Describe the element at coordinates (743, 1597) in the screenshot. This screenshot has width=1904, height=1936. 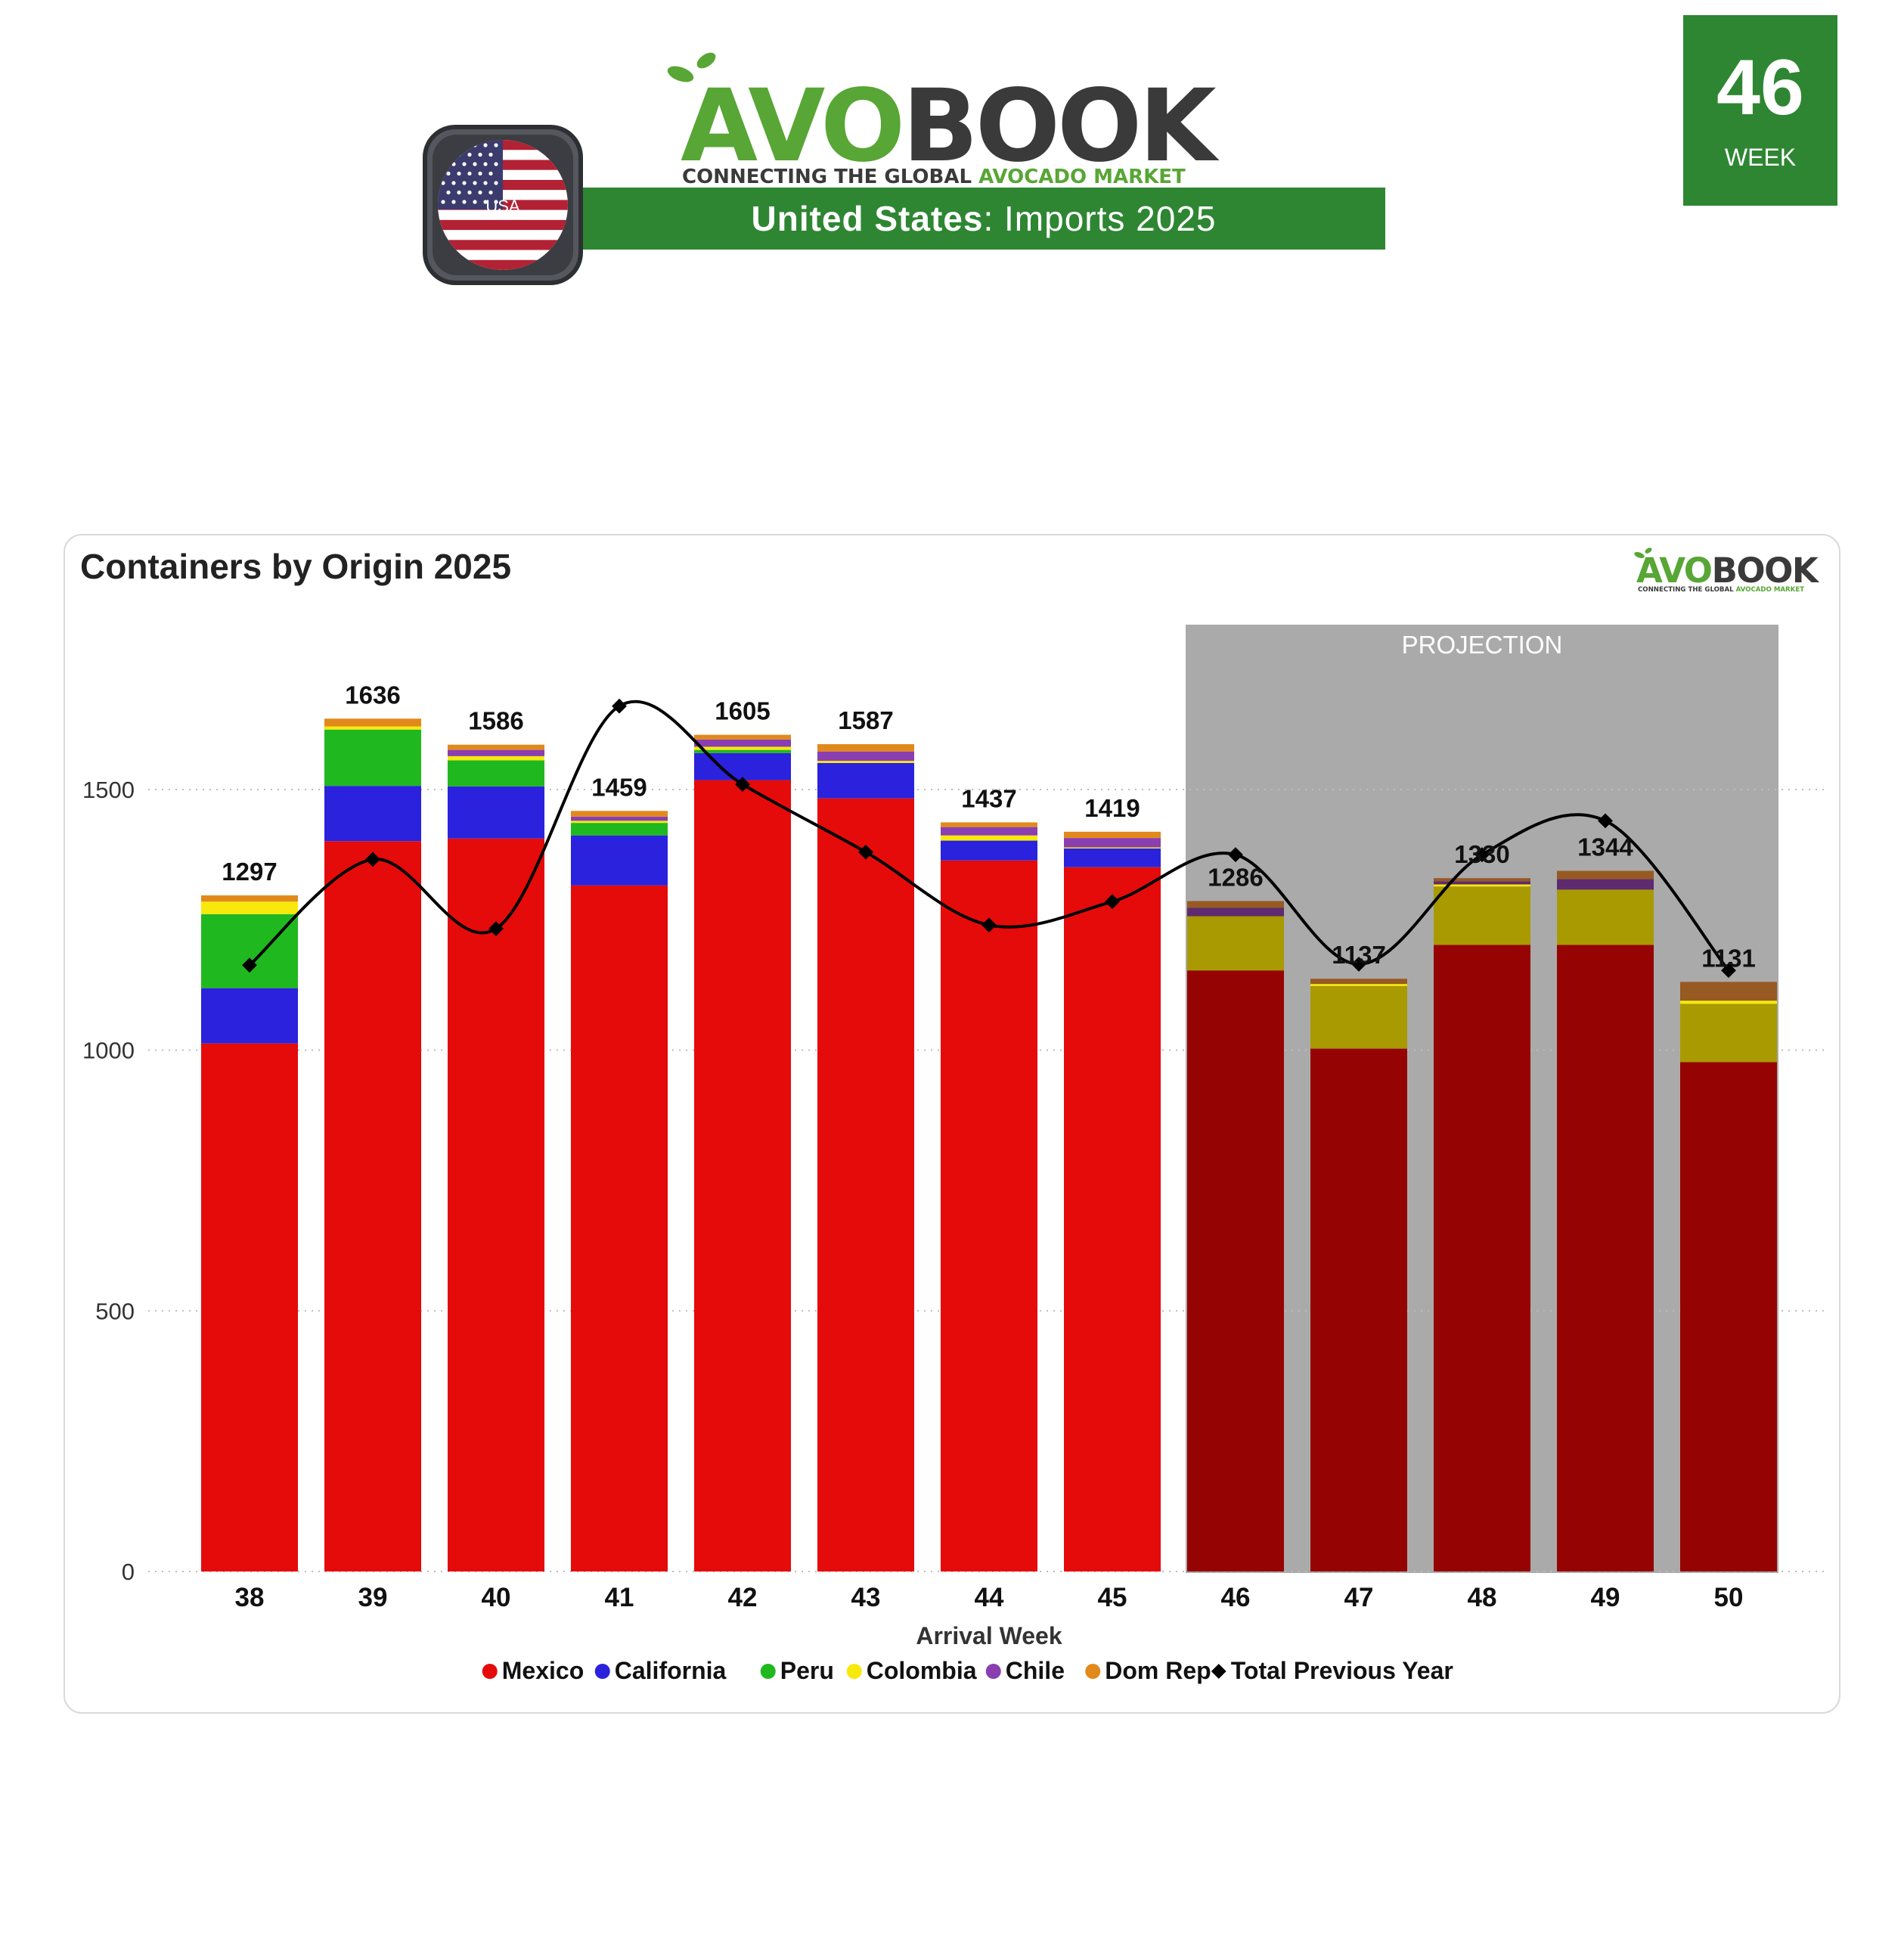
I see `x-tick-label: 42` at that location.